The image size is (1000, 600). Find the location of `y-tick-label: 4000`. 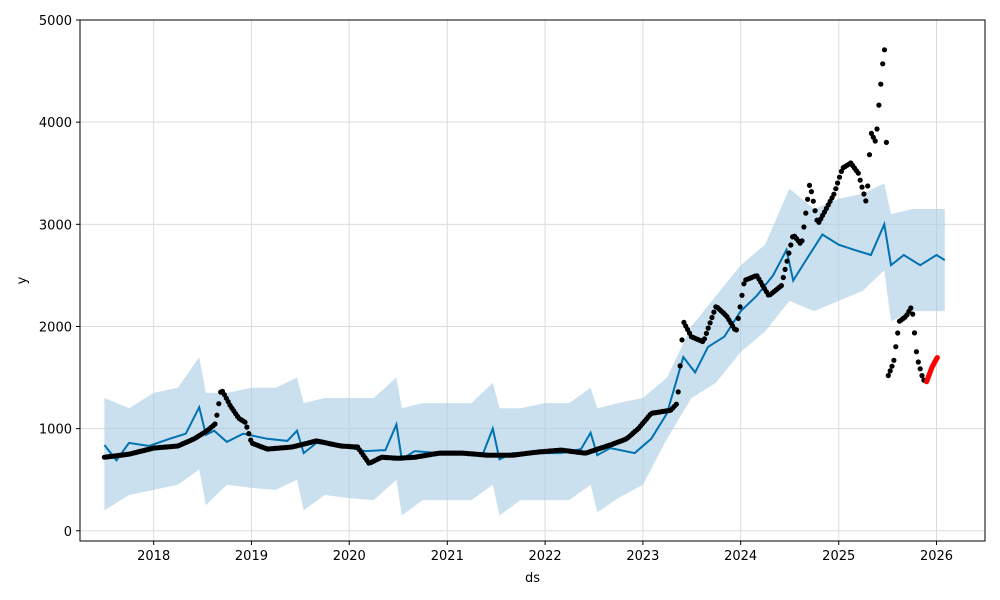

y-tick-label: 4000 is located at coordinates (55, 123).